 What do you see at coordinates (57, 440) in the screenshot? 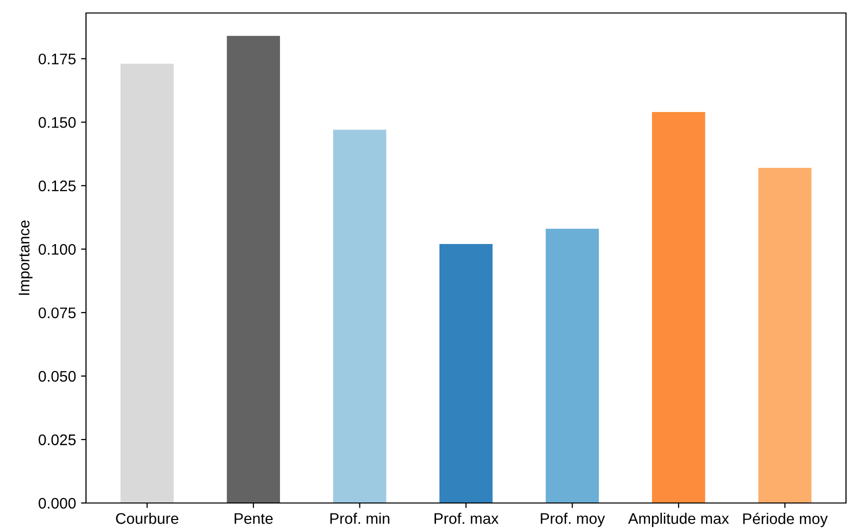
I see `y-tick-label: 0.025` at bounding box center [57, 440].